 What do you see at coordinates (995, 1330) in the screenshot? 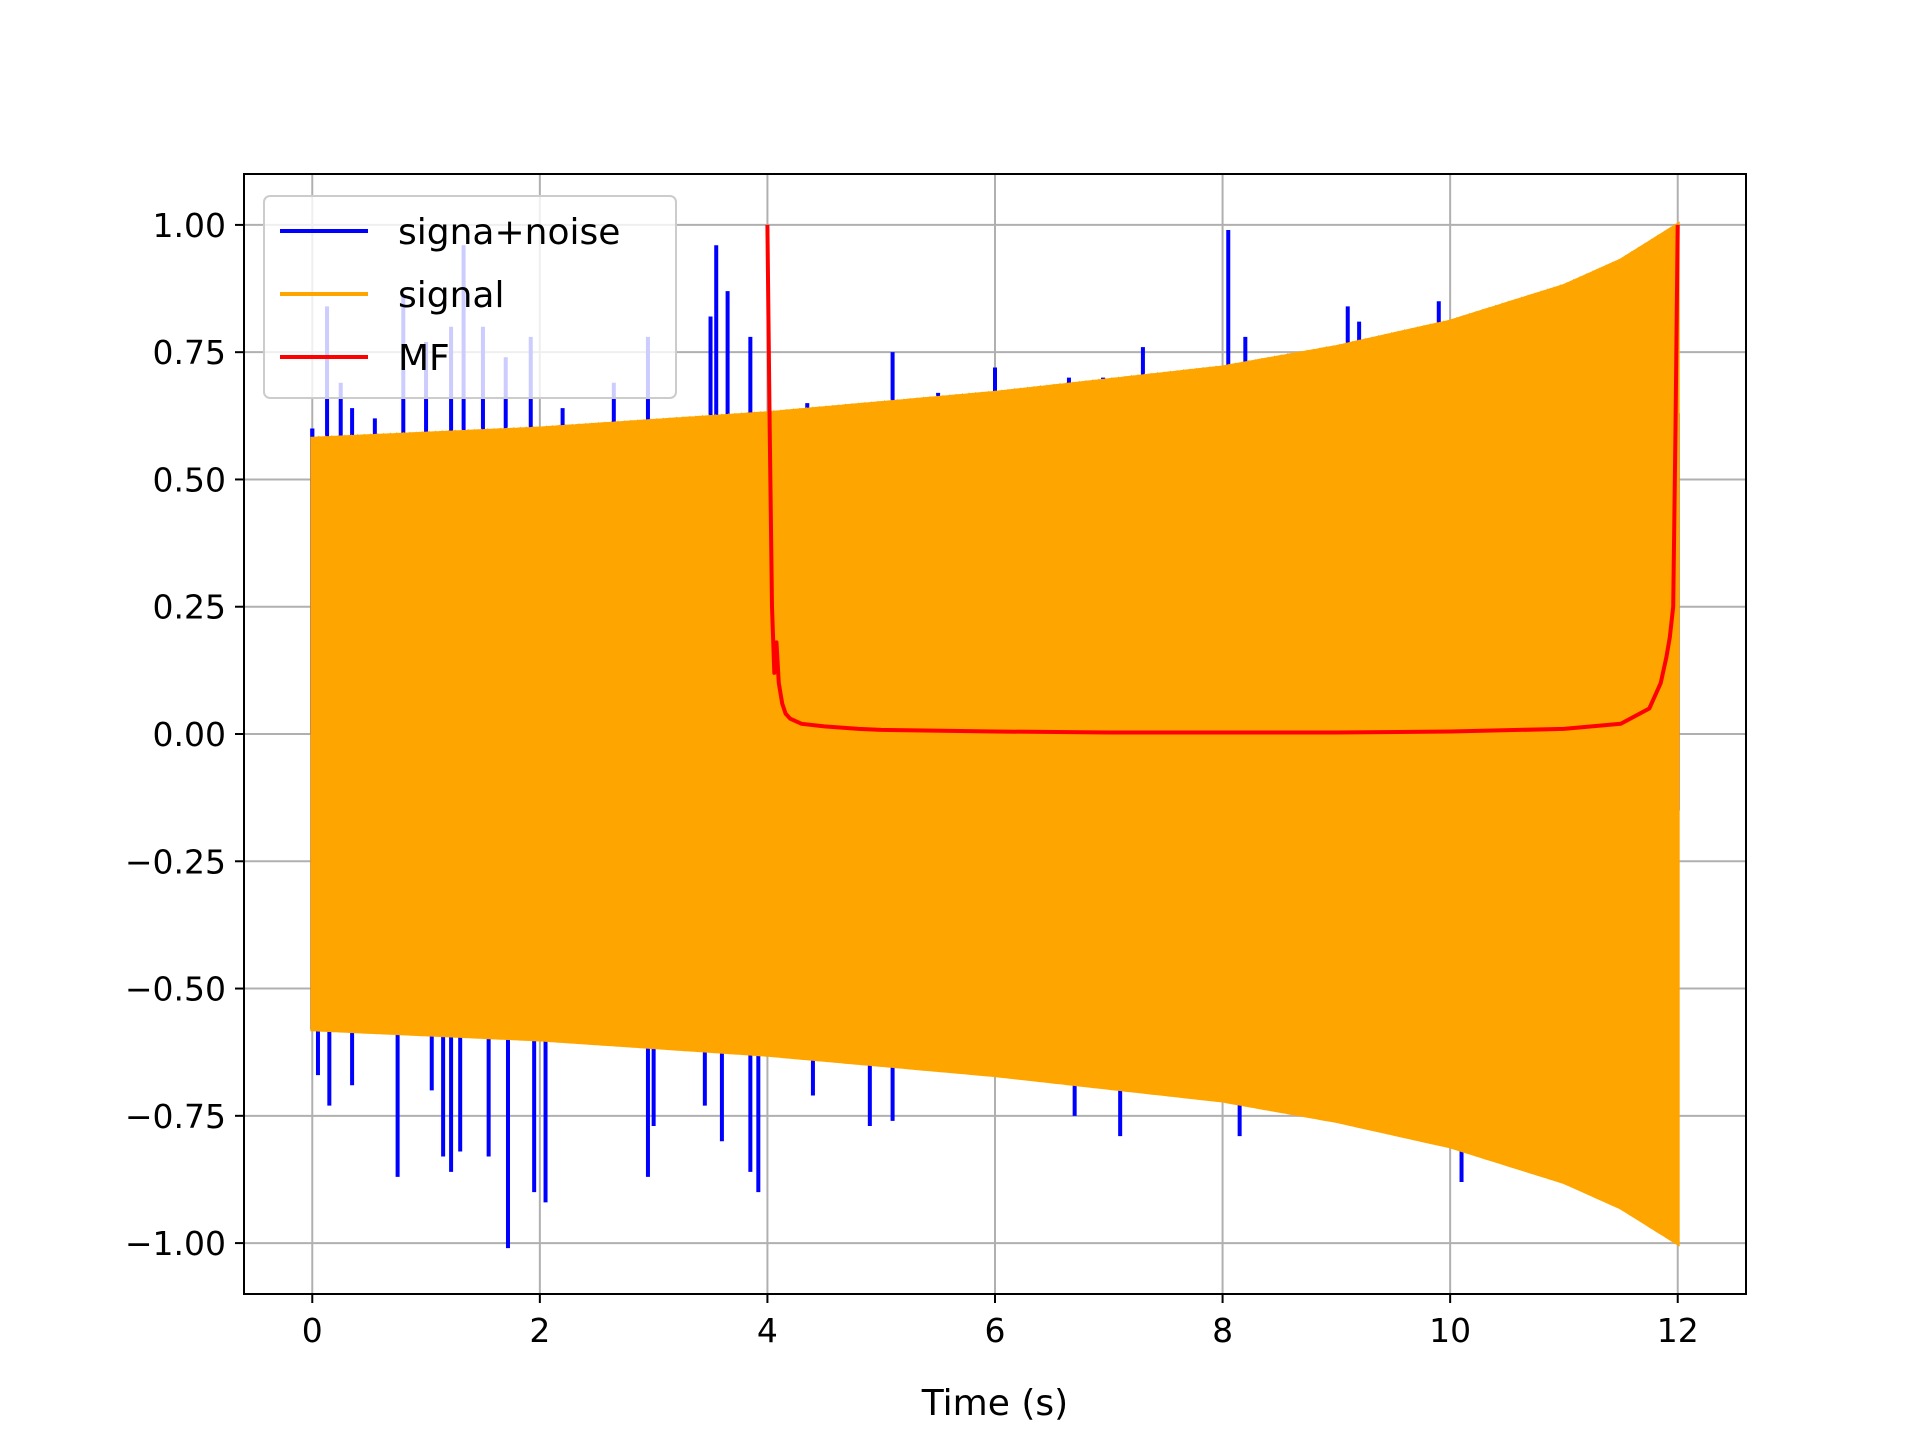
I see `x-tick-label: 6` at bounding box center [995, 1330].